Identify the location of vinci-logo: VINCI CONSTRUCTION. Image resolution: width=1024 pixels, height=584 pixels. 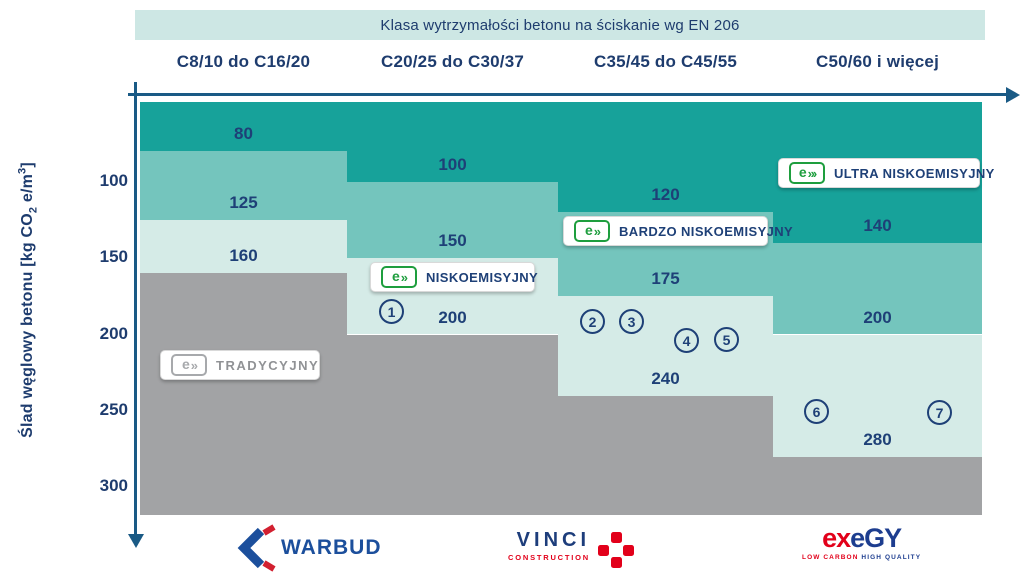
(571, 550).